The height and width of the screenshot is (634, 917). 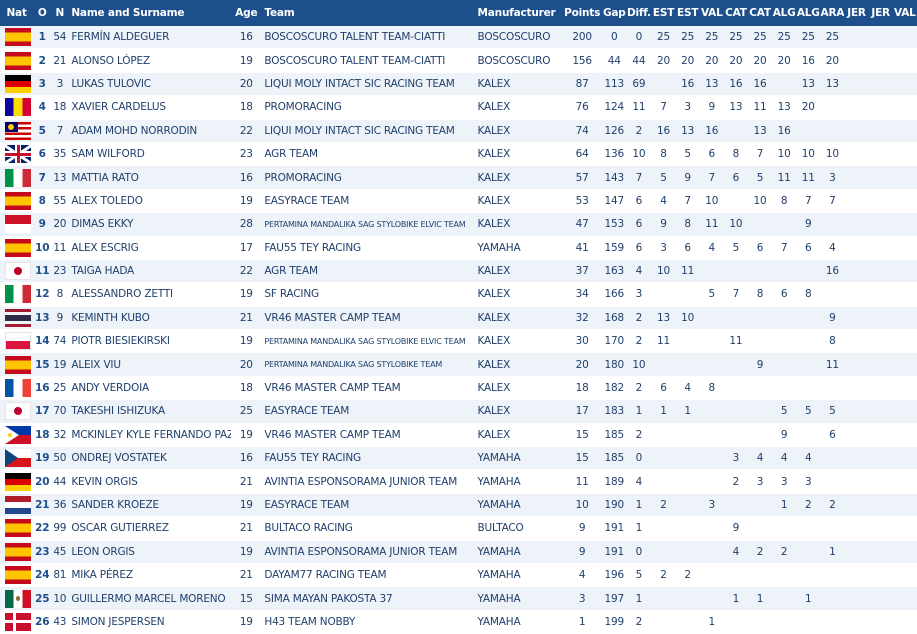 What do you see at coordinates (150, 552) in the screenshot?
I see `rider-name-cell: LEON ORGIS` at bounding box center [150, 552].